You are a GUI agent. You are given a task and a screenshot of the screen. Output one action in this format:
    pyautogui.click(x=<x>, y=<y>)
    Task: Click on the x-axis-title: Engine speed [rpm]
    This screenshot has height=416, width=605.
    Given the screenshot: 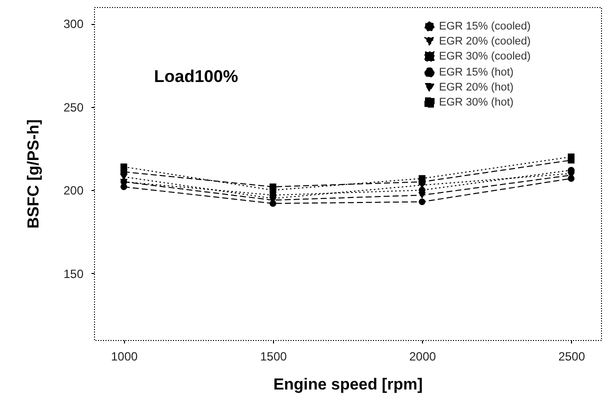 What is the action you would take?
    pyautogui.click(x=348, y=385)
    